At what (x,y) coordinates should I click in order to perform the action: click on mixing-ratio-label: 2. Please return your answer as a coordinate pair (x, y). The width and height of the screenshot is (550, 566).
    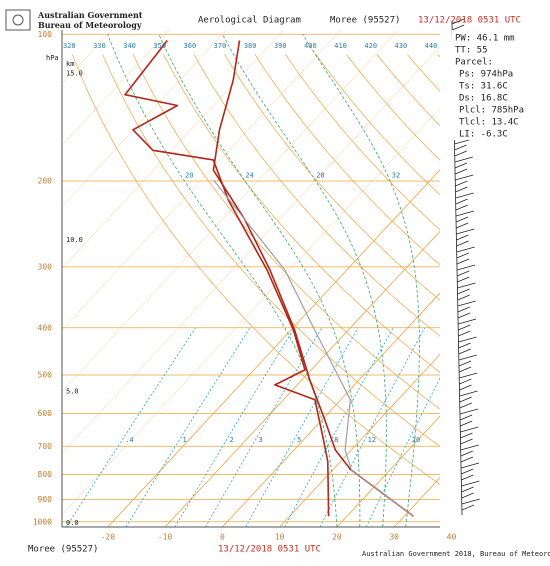
    Looking at the image, I should click on (231, 440).